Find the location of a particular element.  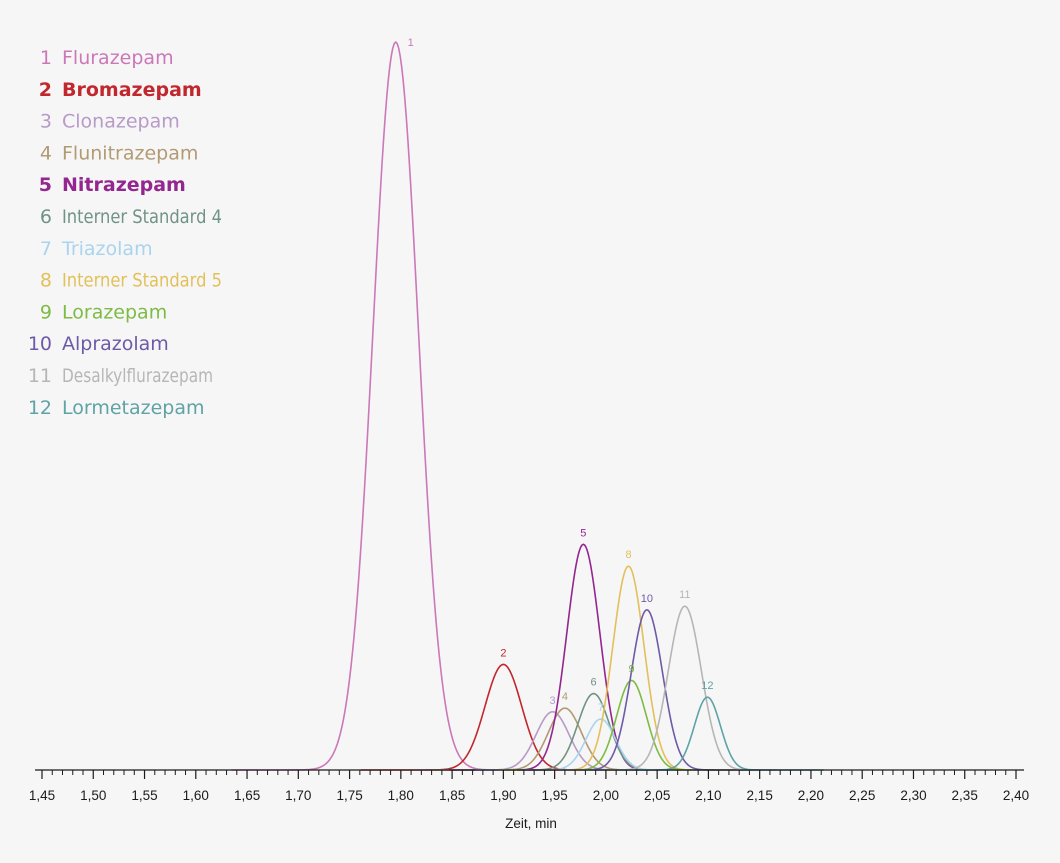

legend-item: 5 Nitrazepam is located at coordinates (112, 185).